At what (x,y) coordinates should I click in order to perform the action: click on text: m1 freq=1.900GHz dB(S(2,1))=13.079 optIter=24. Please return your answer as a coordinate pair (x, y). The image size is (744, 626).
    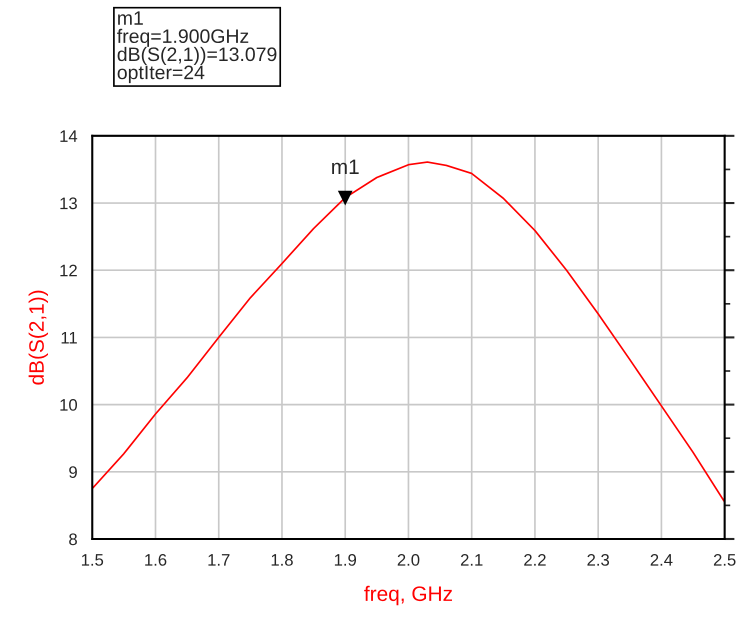
    Looking at the image, I should click on (196, 47).